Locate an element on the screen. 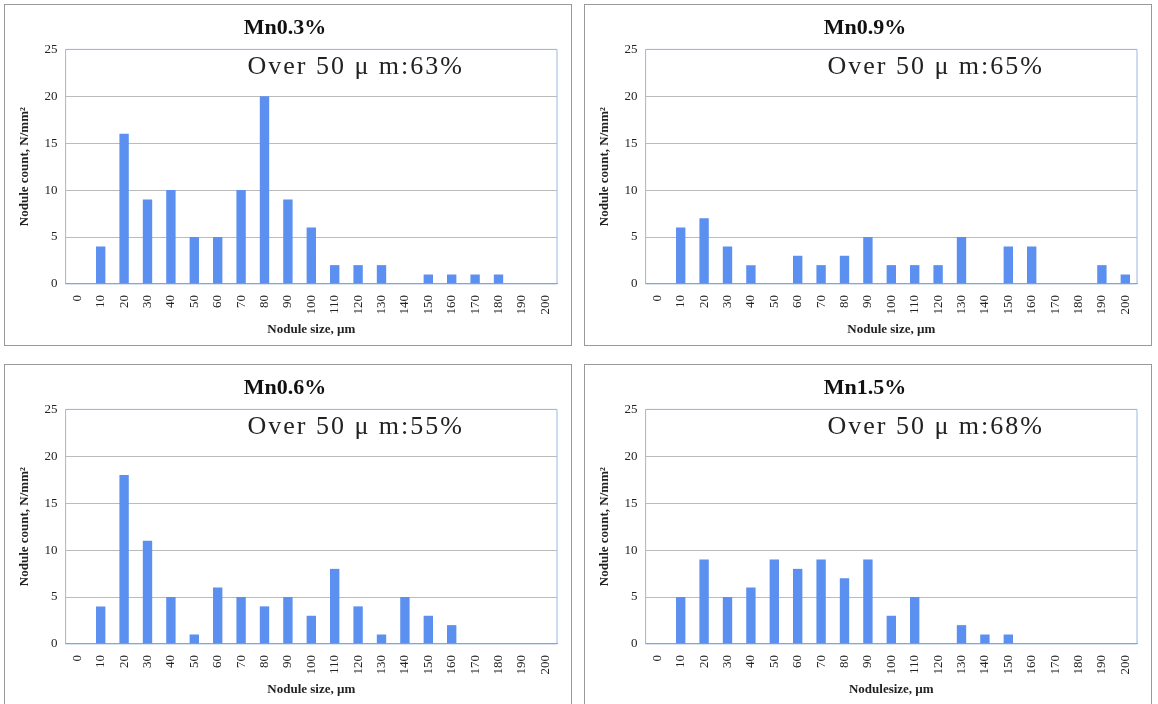 This screenshot has height=704, width=1158. x-tick-label: 150 is located at coordinates (1007, 304).